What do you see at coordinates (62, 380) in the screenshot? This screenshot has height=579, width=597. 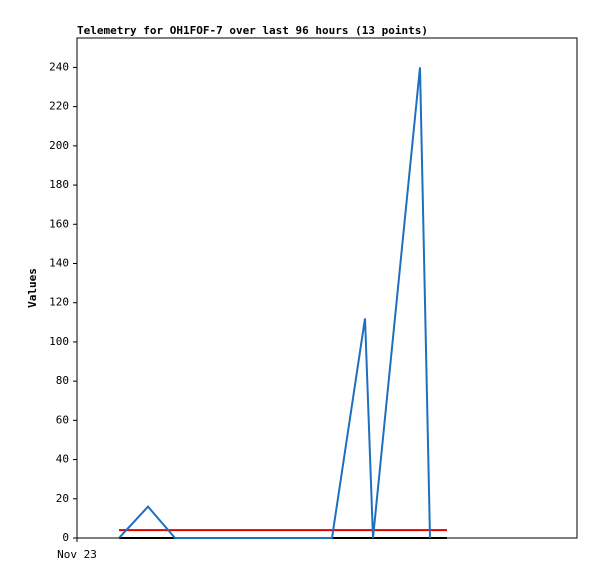 I see `y-tick-label: 80` at bounding box center [62, 380].